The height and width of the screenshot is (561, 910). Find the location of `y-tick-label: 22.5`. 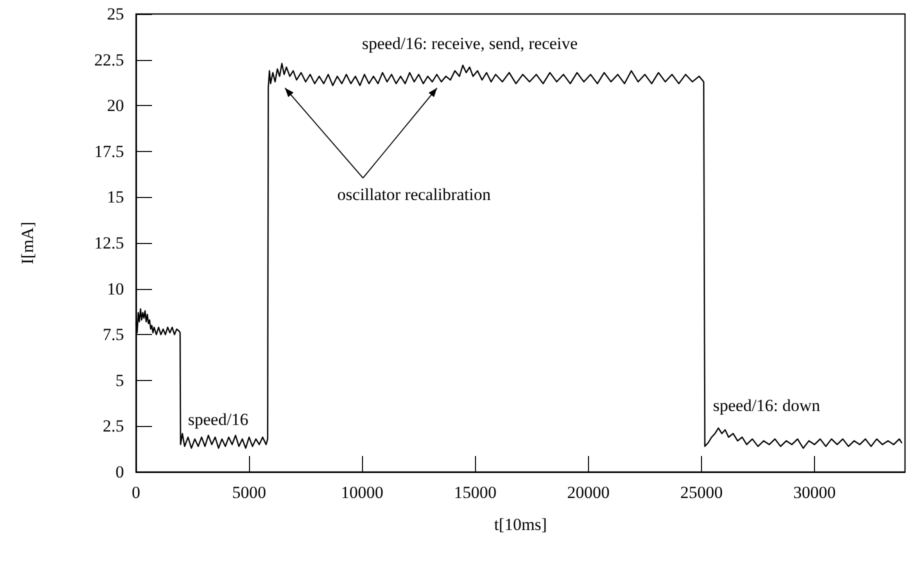

y-tick-label: 22.5 is located at coordinates (109, 60).